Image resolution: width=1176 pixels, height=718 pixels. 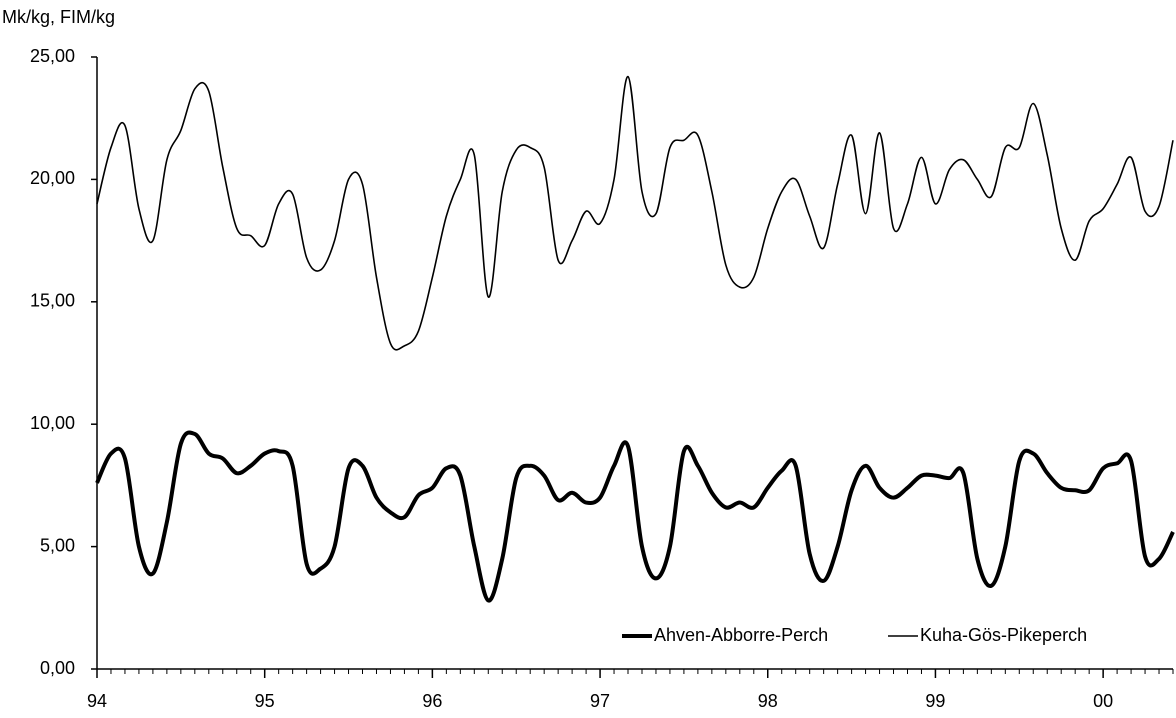 What do you see at coordinates (52, 301) in the screenshot?
I see `y-tick-label: 15,00` at bounding box center [52, 301].